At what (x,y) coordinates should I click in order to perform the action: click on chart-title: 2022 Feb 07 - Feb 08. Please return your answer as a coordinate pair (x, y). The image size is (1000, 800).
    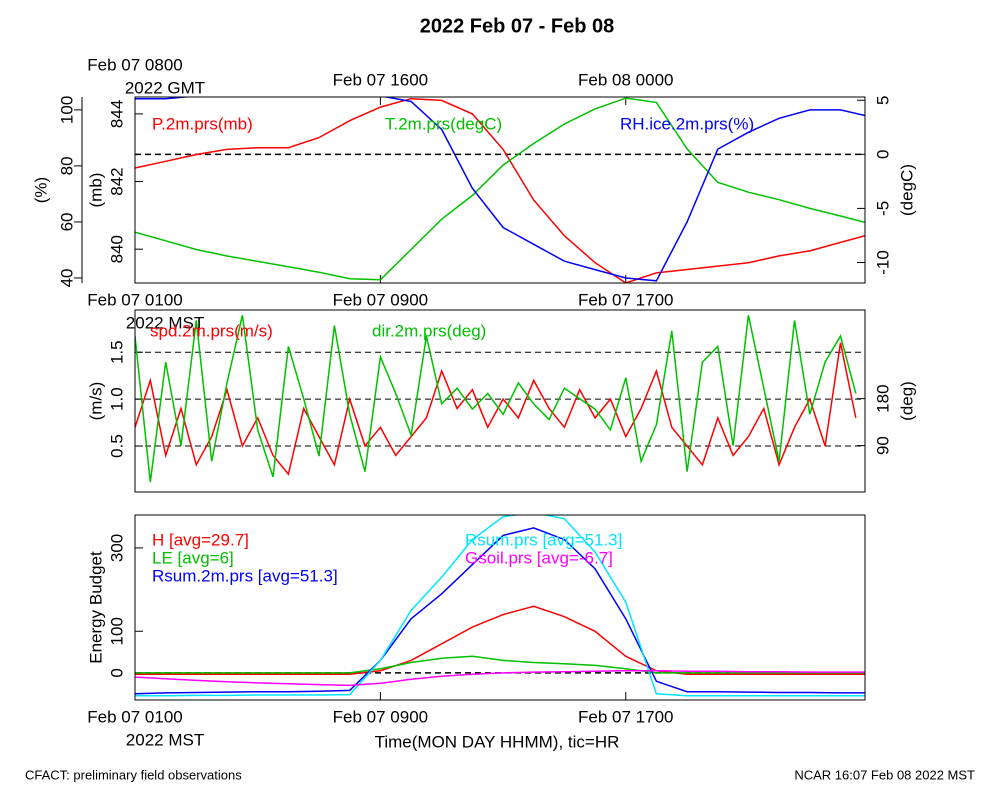
    Looking at the image, I should click on (517, 26).